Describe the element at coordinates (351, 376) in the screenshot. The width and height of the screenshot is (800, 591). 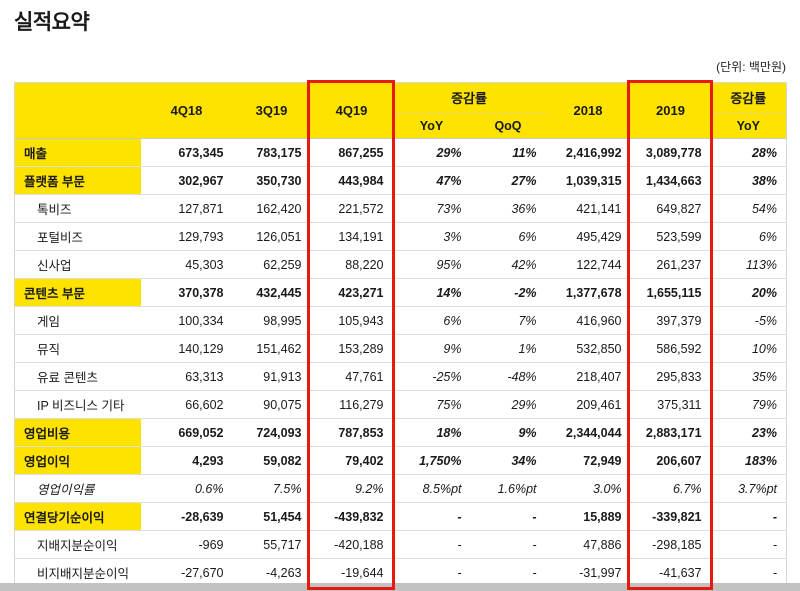
I see `cell: 47,761` at that location.